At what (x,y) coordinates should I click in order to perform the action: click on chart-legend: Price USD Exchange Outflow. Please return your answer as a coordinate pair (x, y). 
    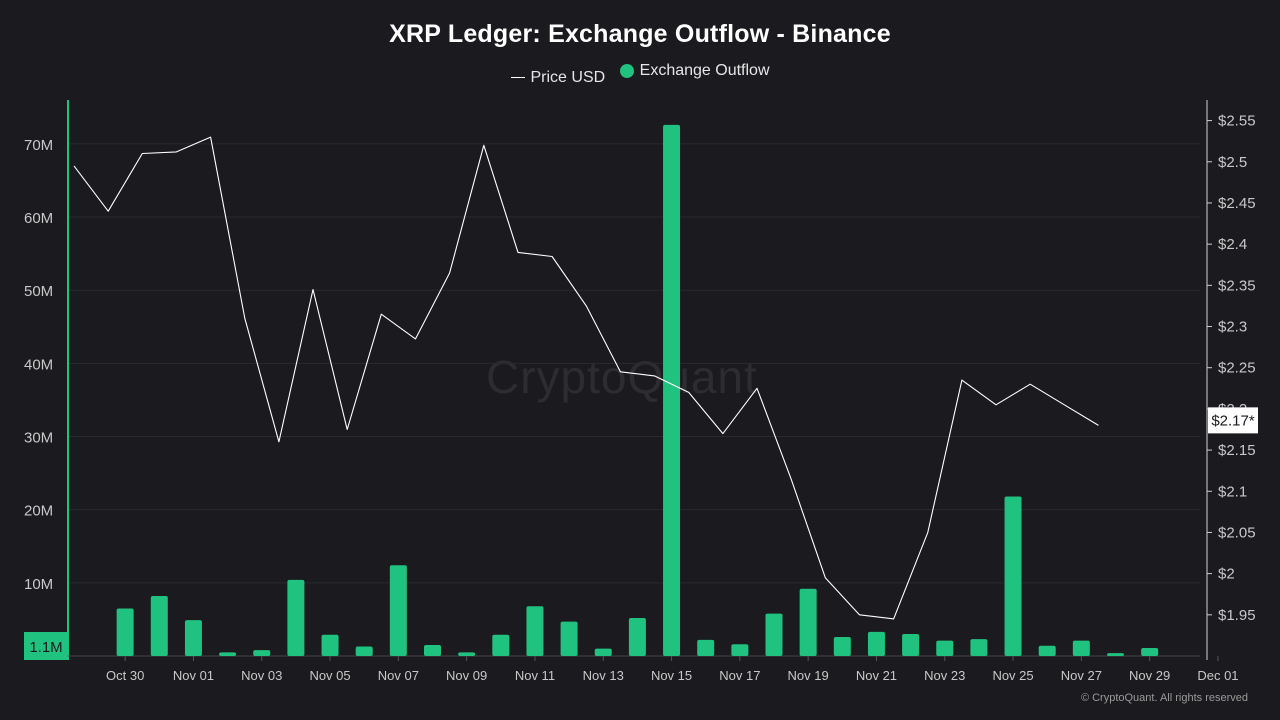
    Looking at the image, I should click on (640, 74).